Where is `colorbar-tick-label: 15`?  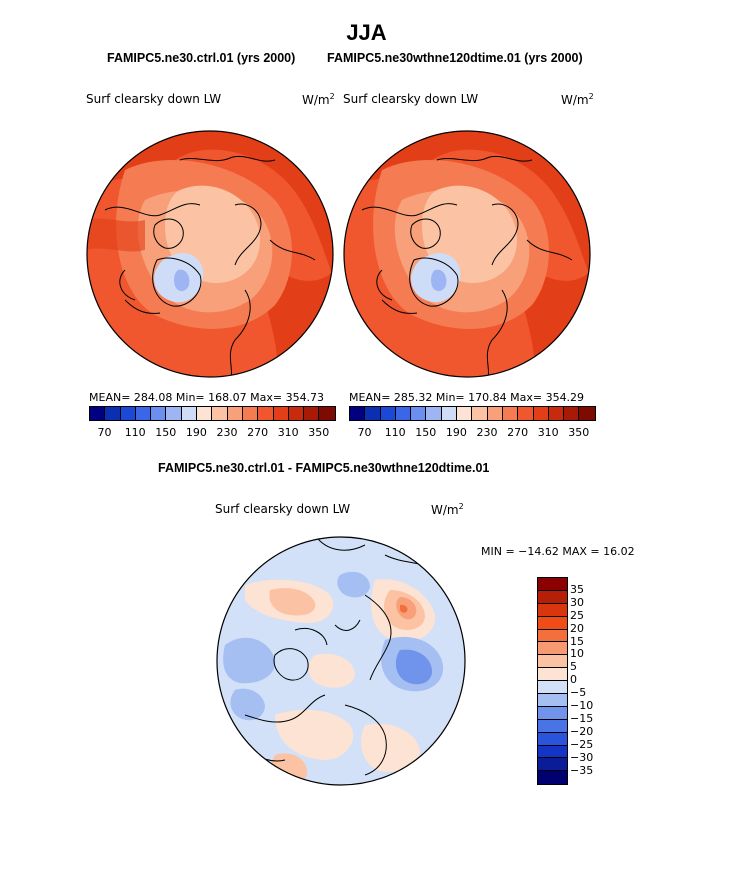 colorbar-tick-label: 15 is located at coordinates (577, 641).